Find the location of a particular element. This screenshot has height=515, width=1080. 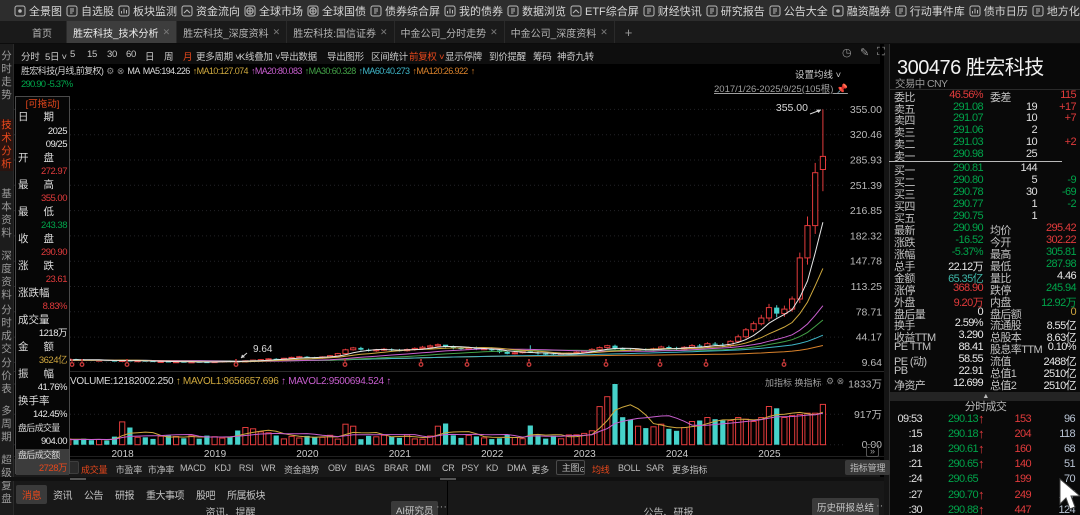

svg-text: 2018 is located at coordinates (123, 454).